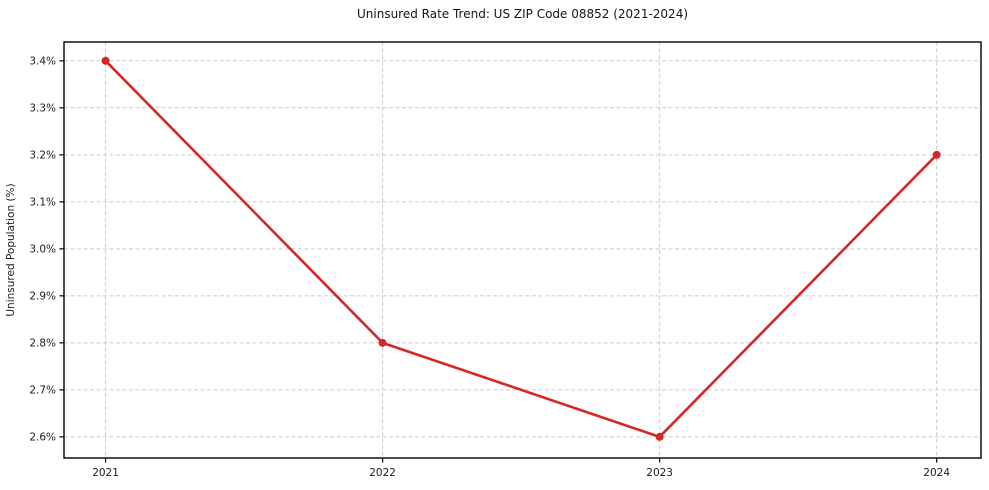  Describe the element at coordinates (11, 249) in the screenshot. I see `y-axis-label: Uninsured Population (%)` at that location.